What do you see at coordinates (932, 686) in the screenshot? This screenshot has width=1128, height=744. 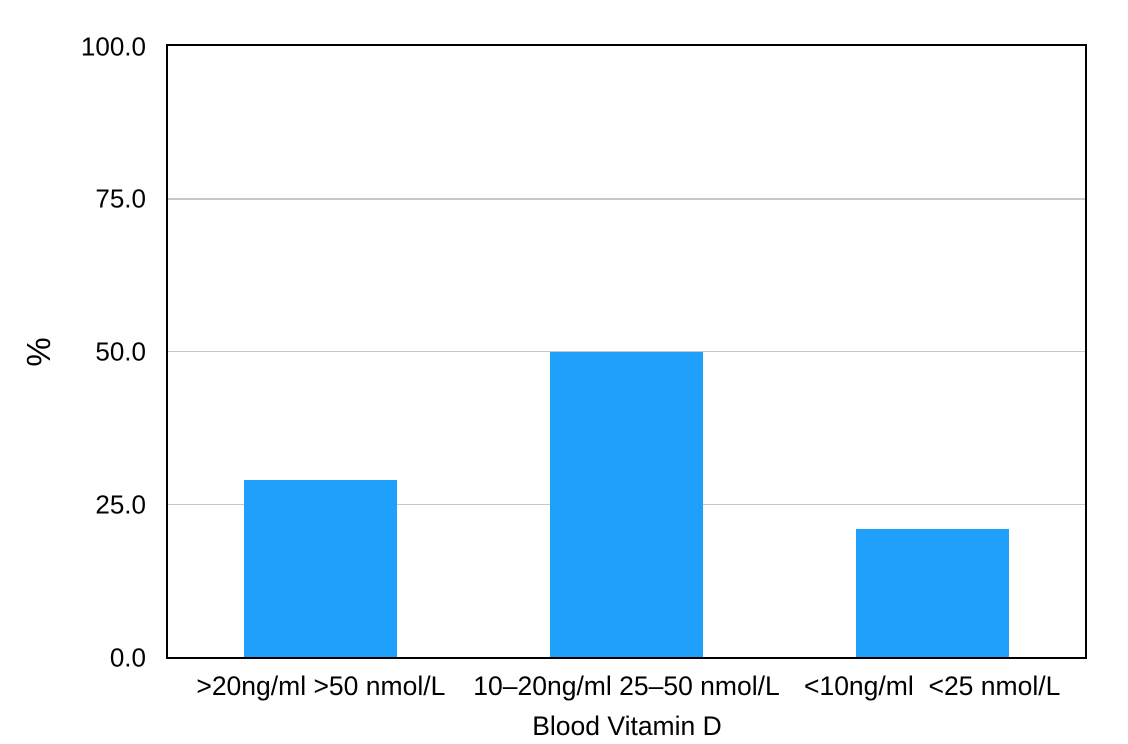 I see `x-tick-label: <10ng/ml <25 nmol/L` at bounding box center [932, 686].